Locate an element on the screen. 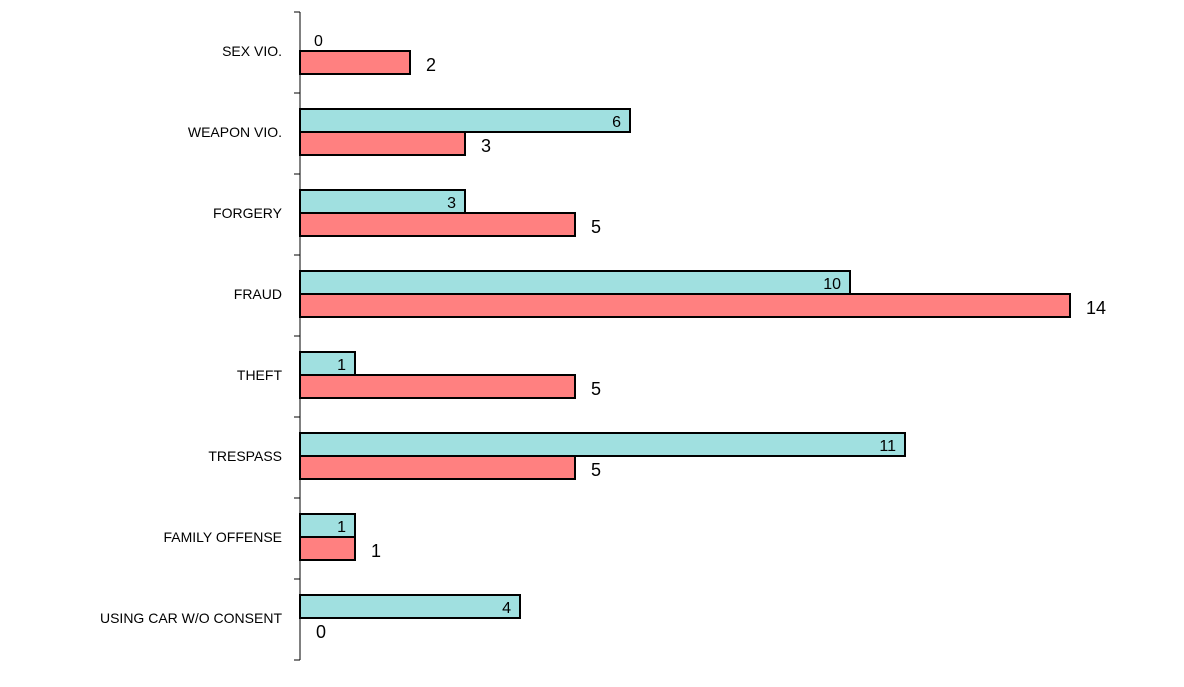 Image resolution: width=1184 pixels, height=687 pixels. data-label-series-1: 0 is located at coordinates (318, 41).